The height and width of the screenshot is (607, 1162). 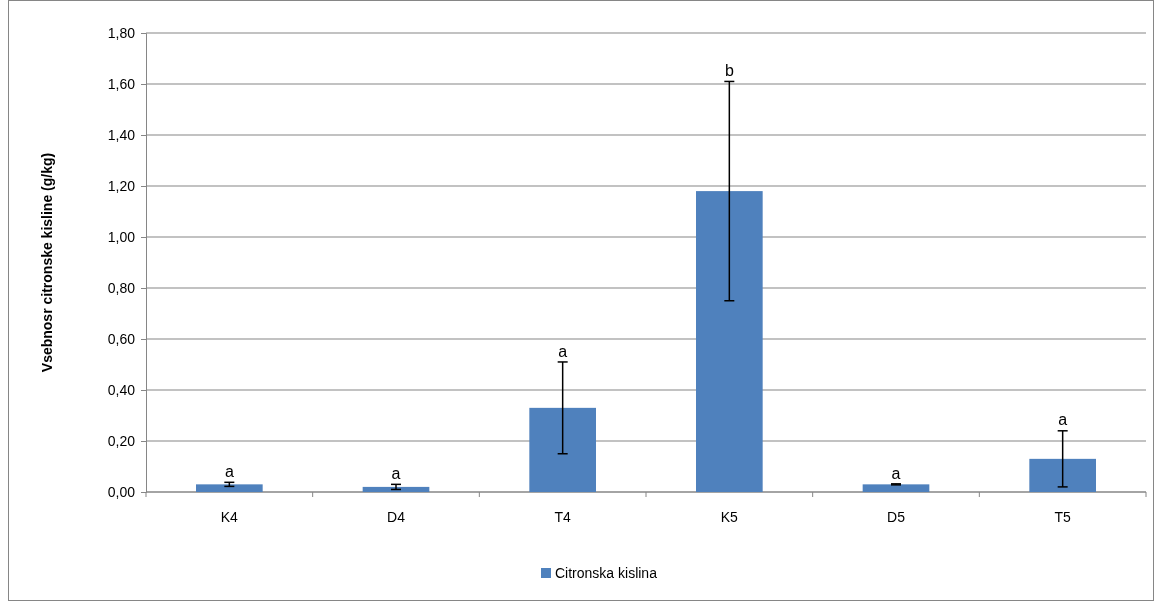 What do you see at coordinates (396, 516) in the screenshot?
I see `x-tick-label: D4` at bounding box center [396, 516].